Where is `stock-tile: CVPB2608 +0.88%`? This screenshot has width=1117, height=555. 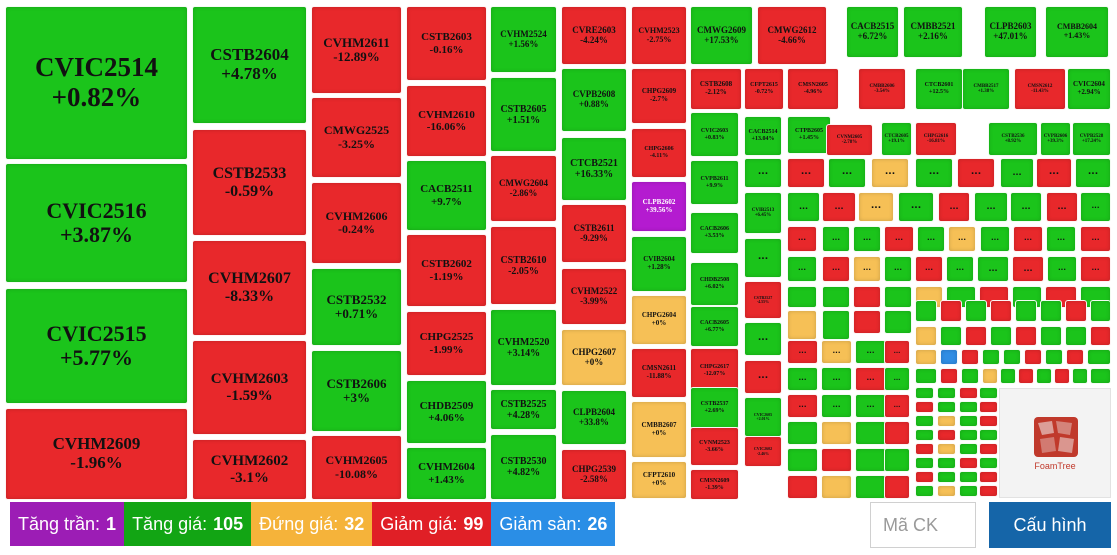 stock-tile: CVPB2608 +0.88% is located at coordinates (594, 100).